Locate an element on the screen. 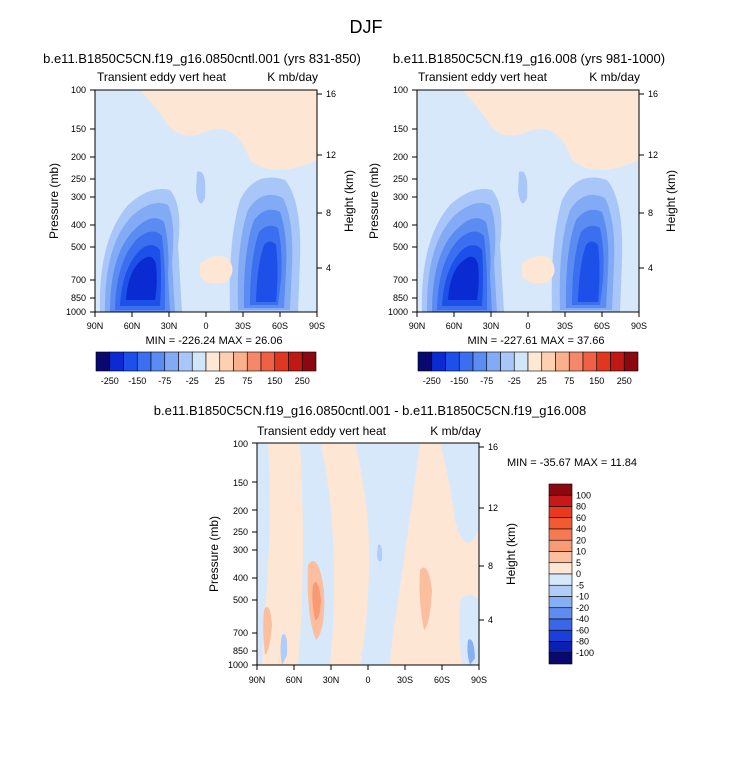 This screenshot has height=760, width=733. panel-2-y-ticks: 100 150 200 250 300 400 500 700 850 1000 is located at coordinates (398, 201).